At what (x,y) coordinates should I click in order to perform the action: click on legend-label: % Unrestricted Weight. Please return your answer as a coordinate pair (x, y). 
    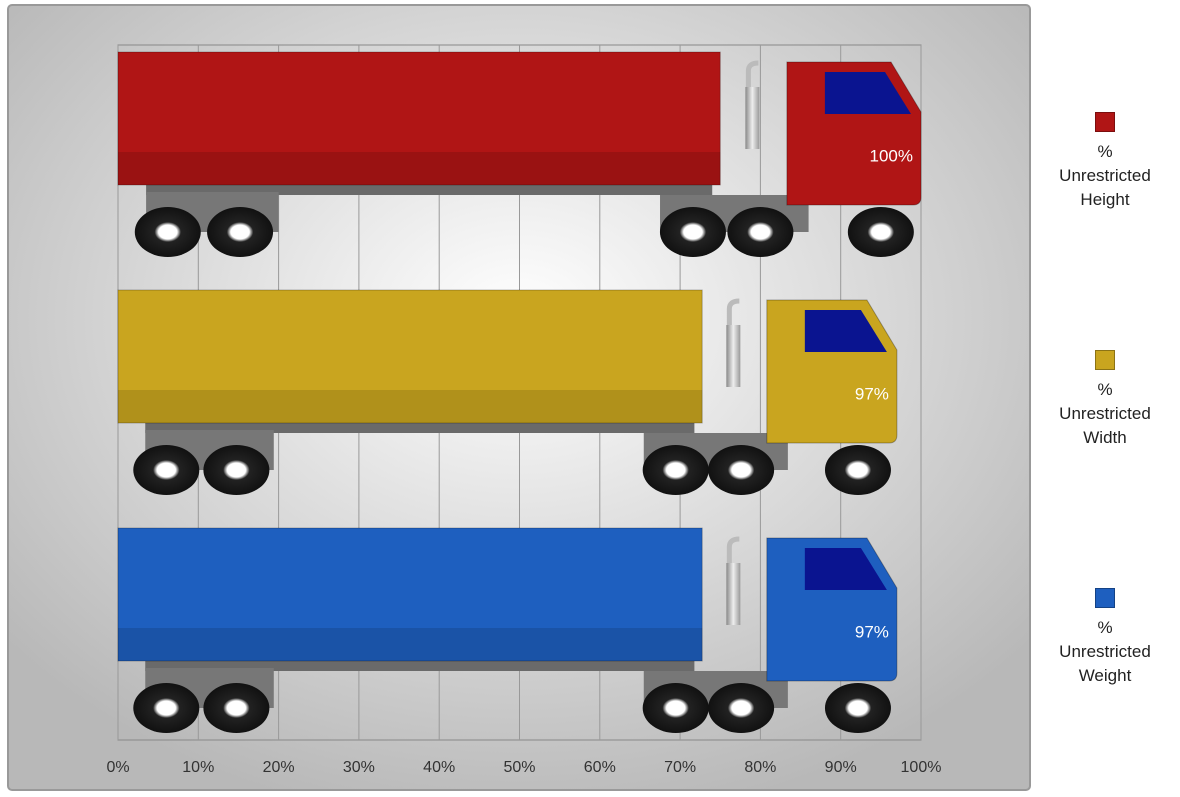
    Looking at the image, I should click on (1105, 651).